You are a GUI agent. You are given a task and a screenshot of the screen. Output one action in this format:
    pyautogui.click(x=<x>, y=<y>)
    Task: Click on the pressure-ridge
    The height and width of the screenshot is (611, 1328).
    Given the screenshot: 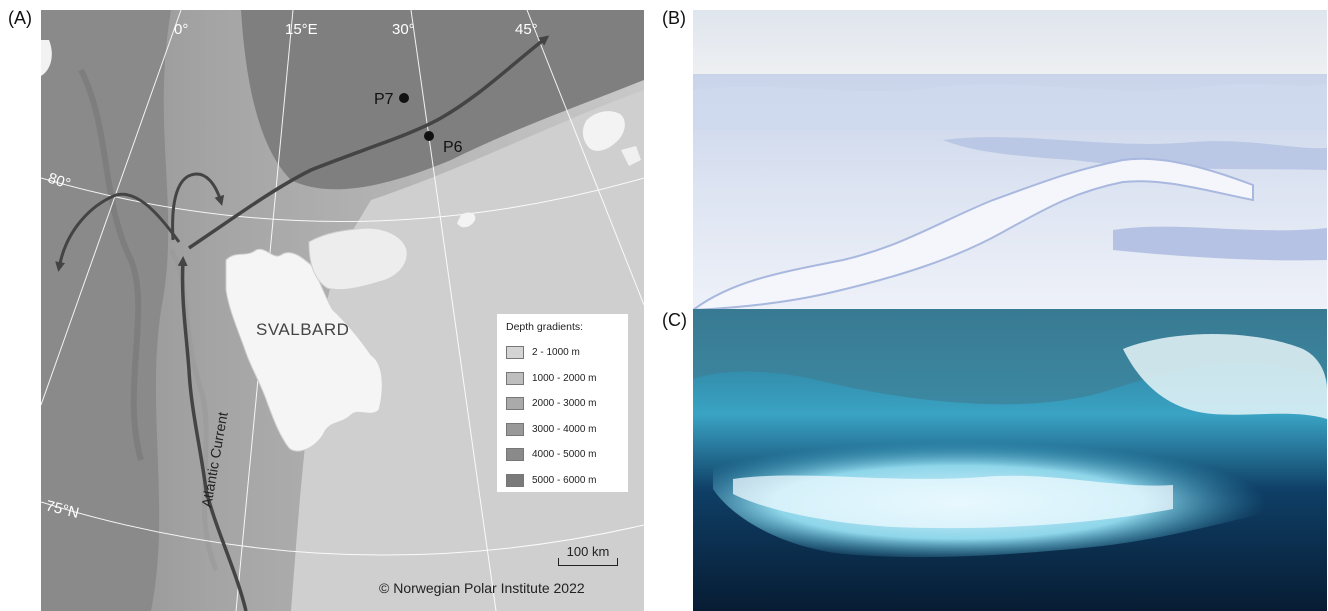 What is the action you would take?
    pyautogui.click(x=973, y=233)
    